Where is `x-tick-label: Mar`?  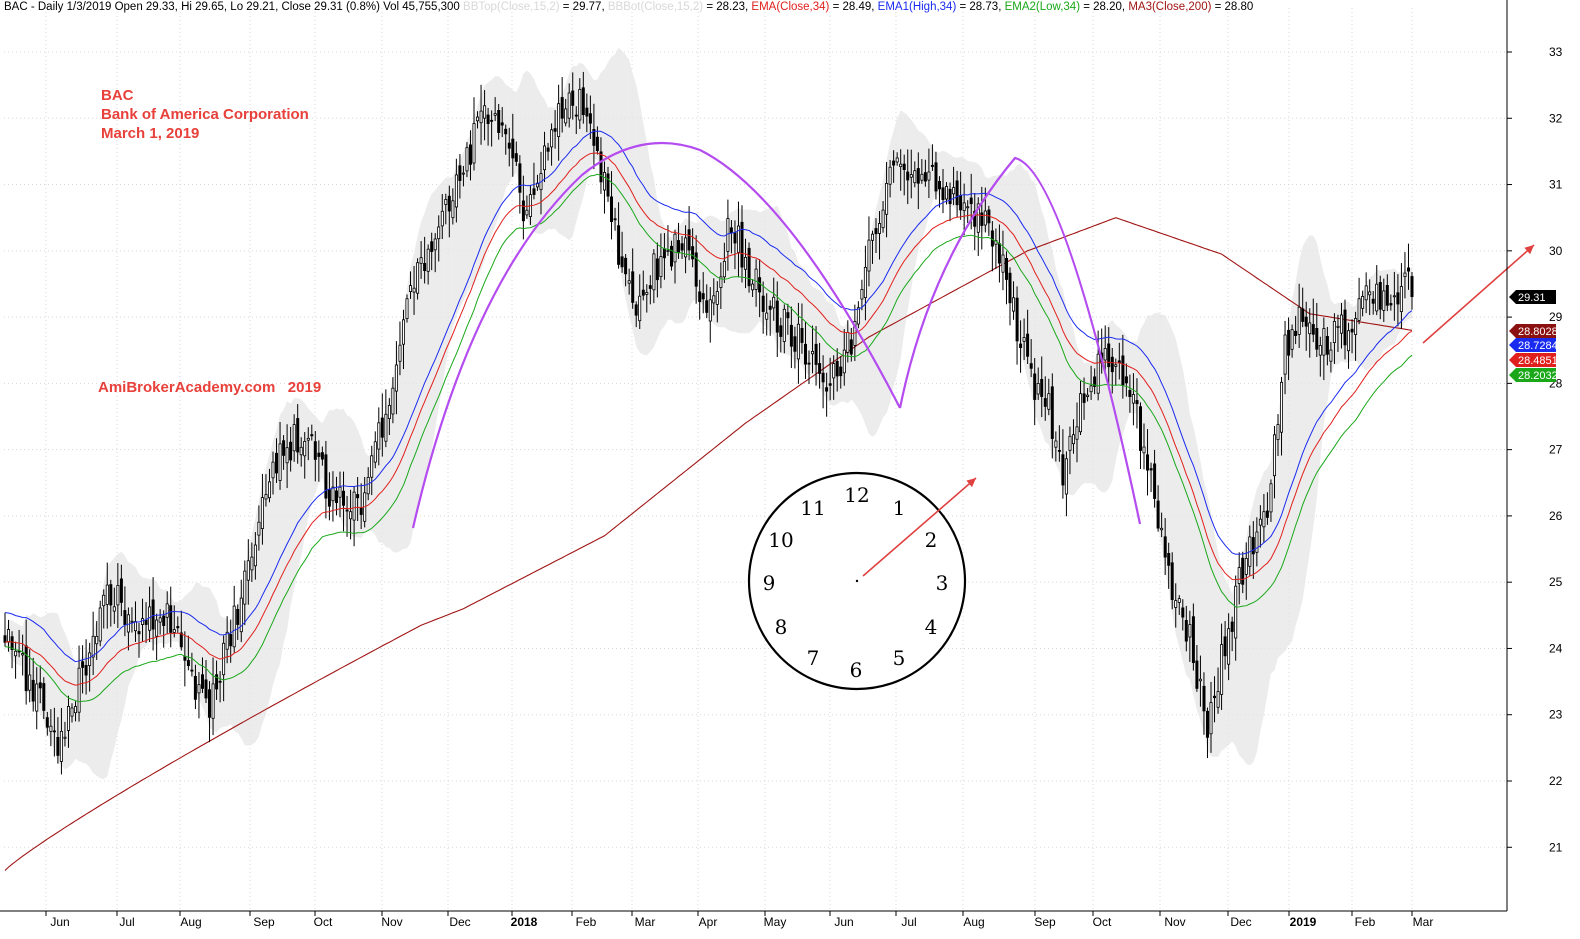
x-tick-label: Mar is located at coordinates (1423, 922).